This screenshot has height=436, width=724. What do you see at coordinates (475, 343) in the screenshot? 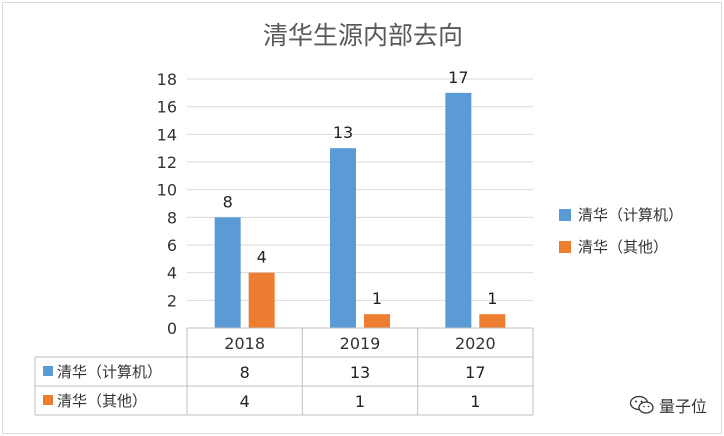
I see `x-tick-label: 2020` at bounding box center [475, 343].